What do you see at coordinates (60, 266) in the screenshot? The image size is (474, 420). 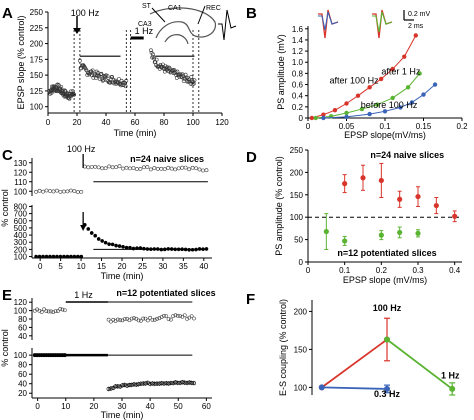 I see `x-tick-label: 5` at bounding box center [60, 266].